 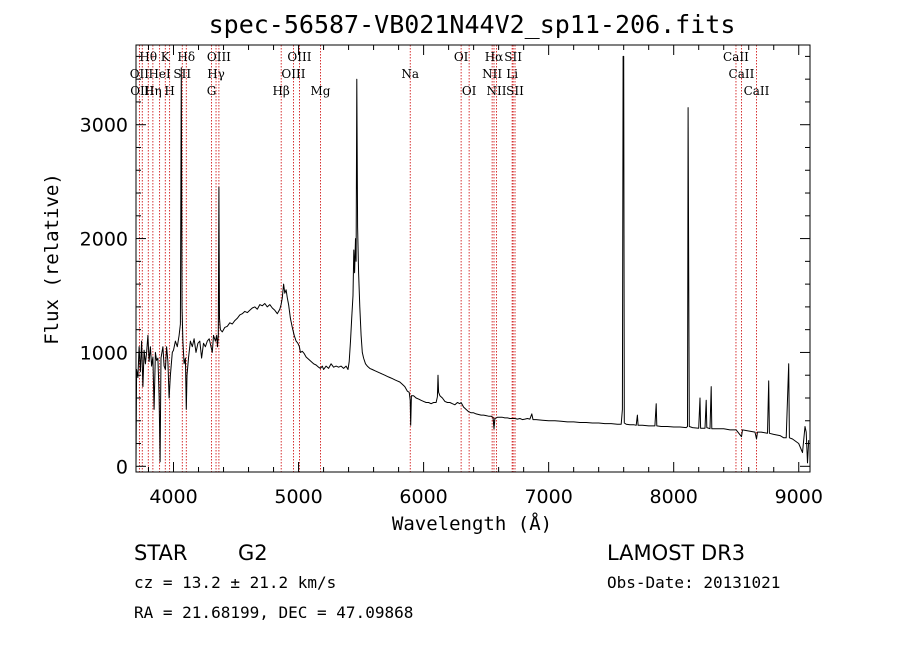 What do you see at coordinates (235, 582) in the screenshot?
I see `redshift-text: cz = 13.2 ± 21.2 km/s` at bounding box center [235, 582].